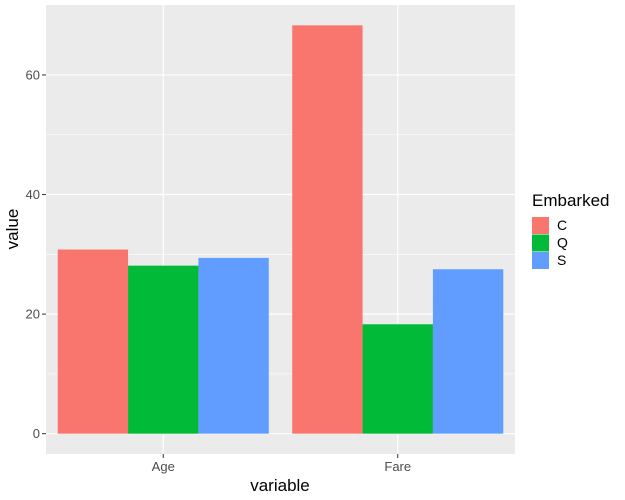 The image size is (625, 500). I want to click on bar-age-q, so click(163, 349).